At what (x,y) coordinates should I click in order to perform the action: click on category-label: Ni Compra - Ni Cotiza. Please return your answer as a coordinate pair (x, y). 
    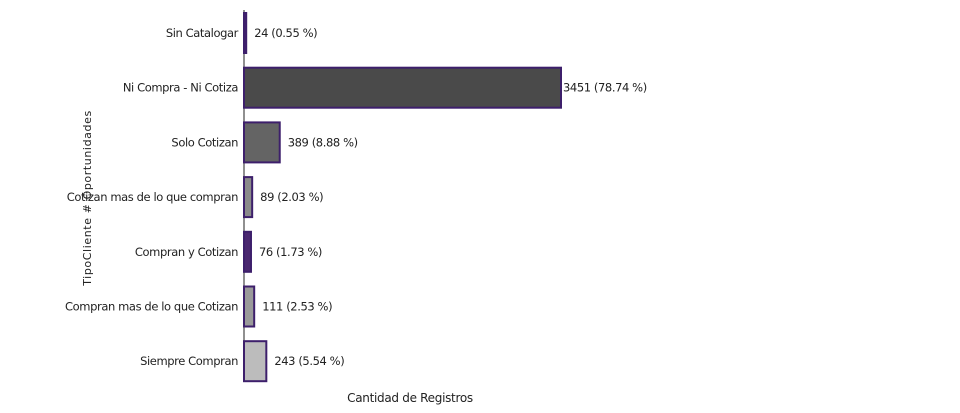
    Looking at the image, I should click on (180, 88).